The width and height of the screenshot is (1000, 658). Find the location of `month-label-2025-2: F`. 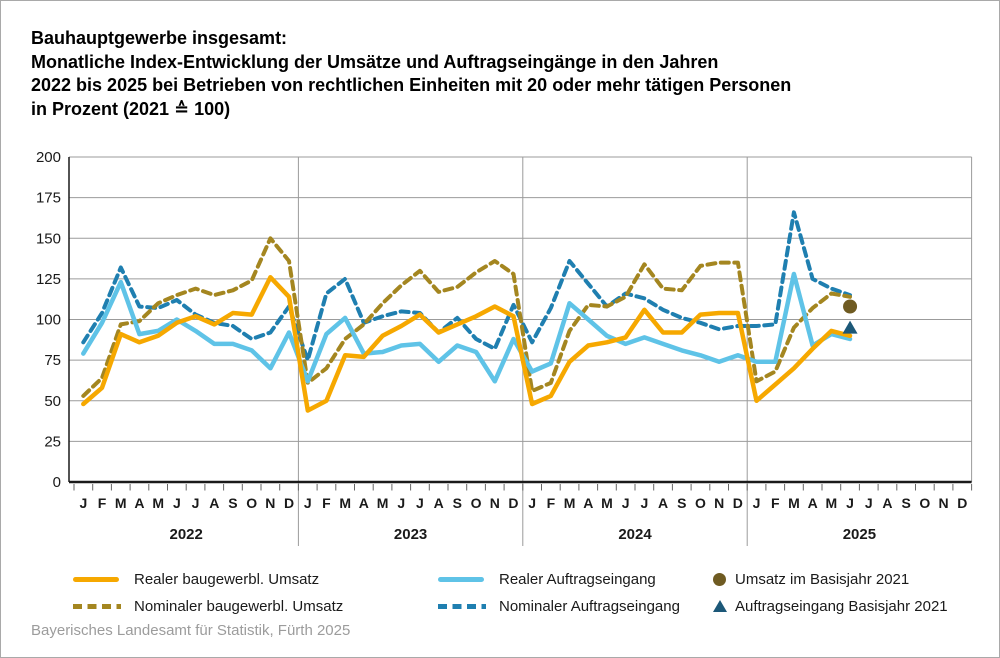

month-label-2025-2: F is located at coordinates (775, 503).